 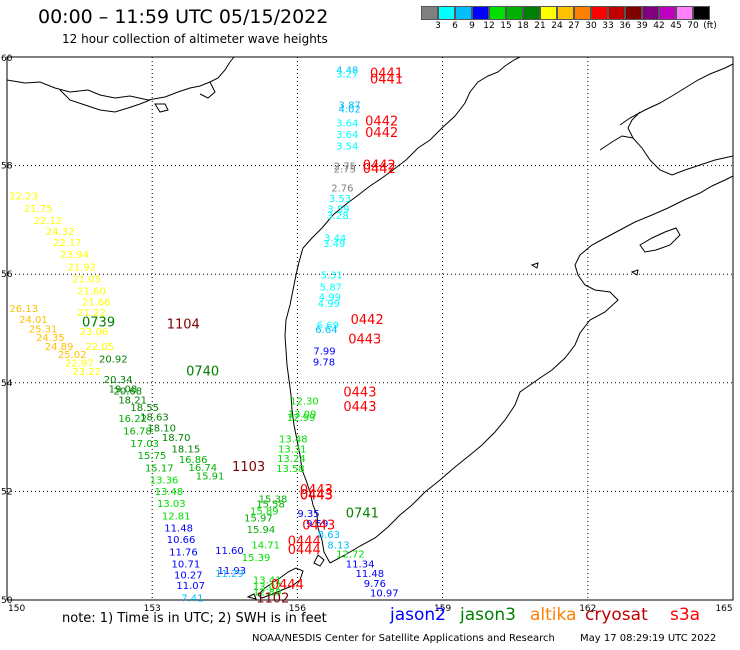 What do you see at coordinates (91, 313) in the screenshot?
I see `wave-height-label: 21.22` at bounding box center [91, 313].